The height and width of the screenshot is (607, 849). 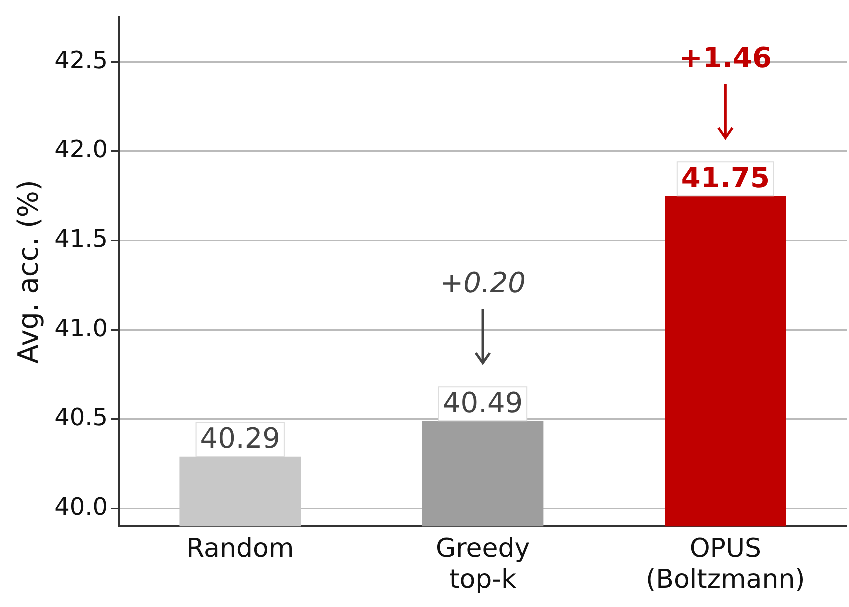 I want to click on y-tick-label: 41.0, so click(x=81, y=328).